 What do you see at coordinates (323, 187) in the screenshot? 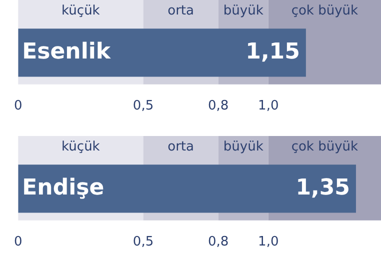
I see `data-label: 1,35` at bounding box center [323, 187].